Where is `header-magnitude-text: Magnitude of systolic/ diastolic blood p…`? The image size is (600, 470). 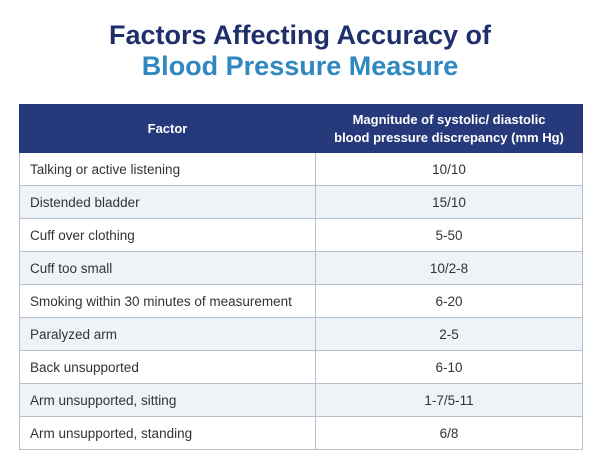 header-magnitude-text: Magnitude of systolic/ diastolic blood p… is located at coordinates (449, 128).